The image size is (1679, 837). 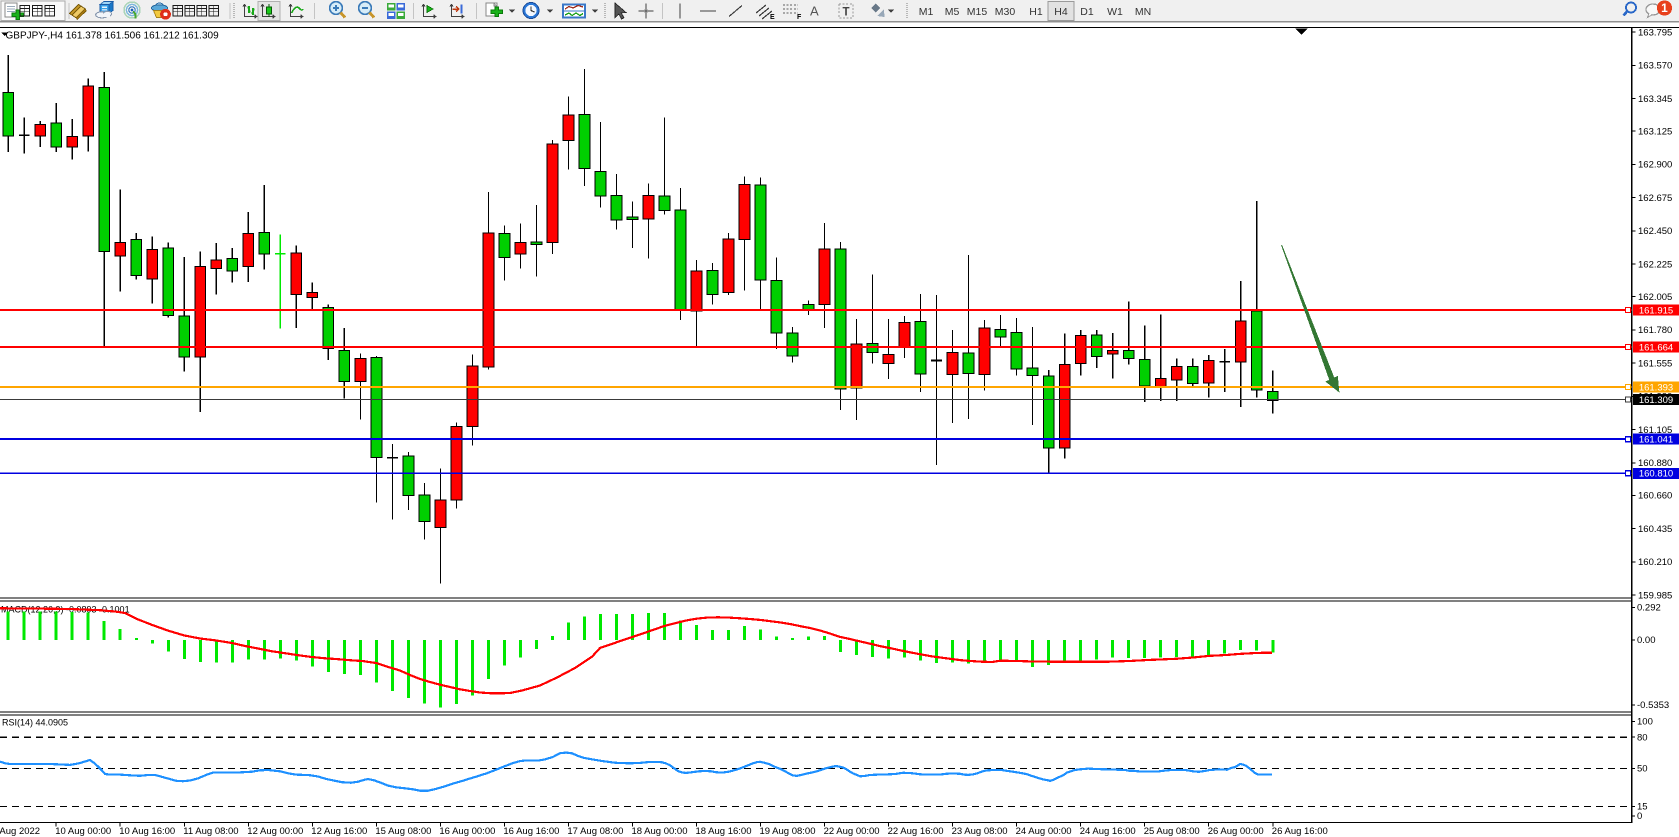 I want to click on svg-text: E, so click(x=772, y=17).